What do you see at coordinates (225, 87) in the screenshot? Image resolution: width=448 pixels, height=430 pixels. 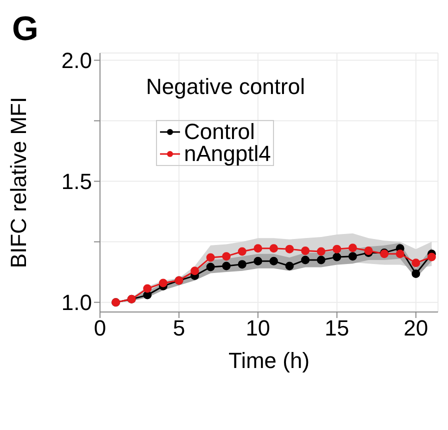 I see `text: Negative control` at bounding box center [225, 87].